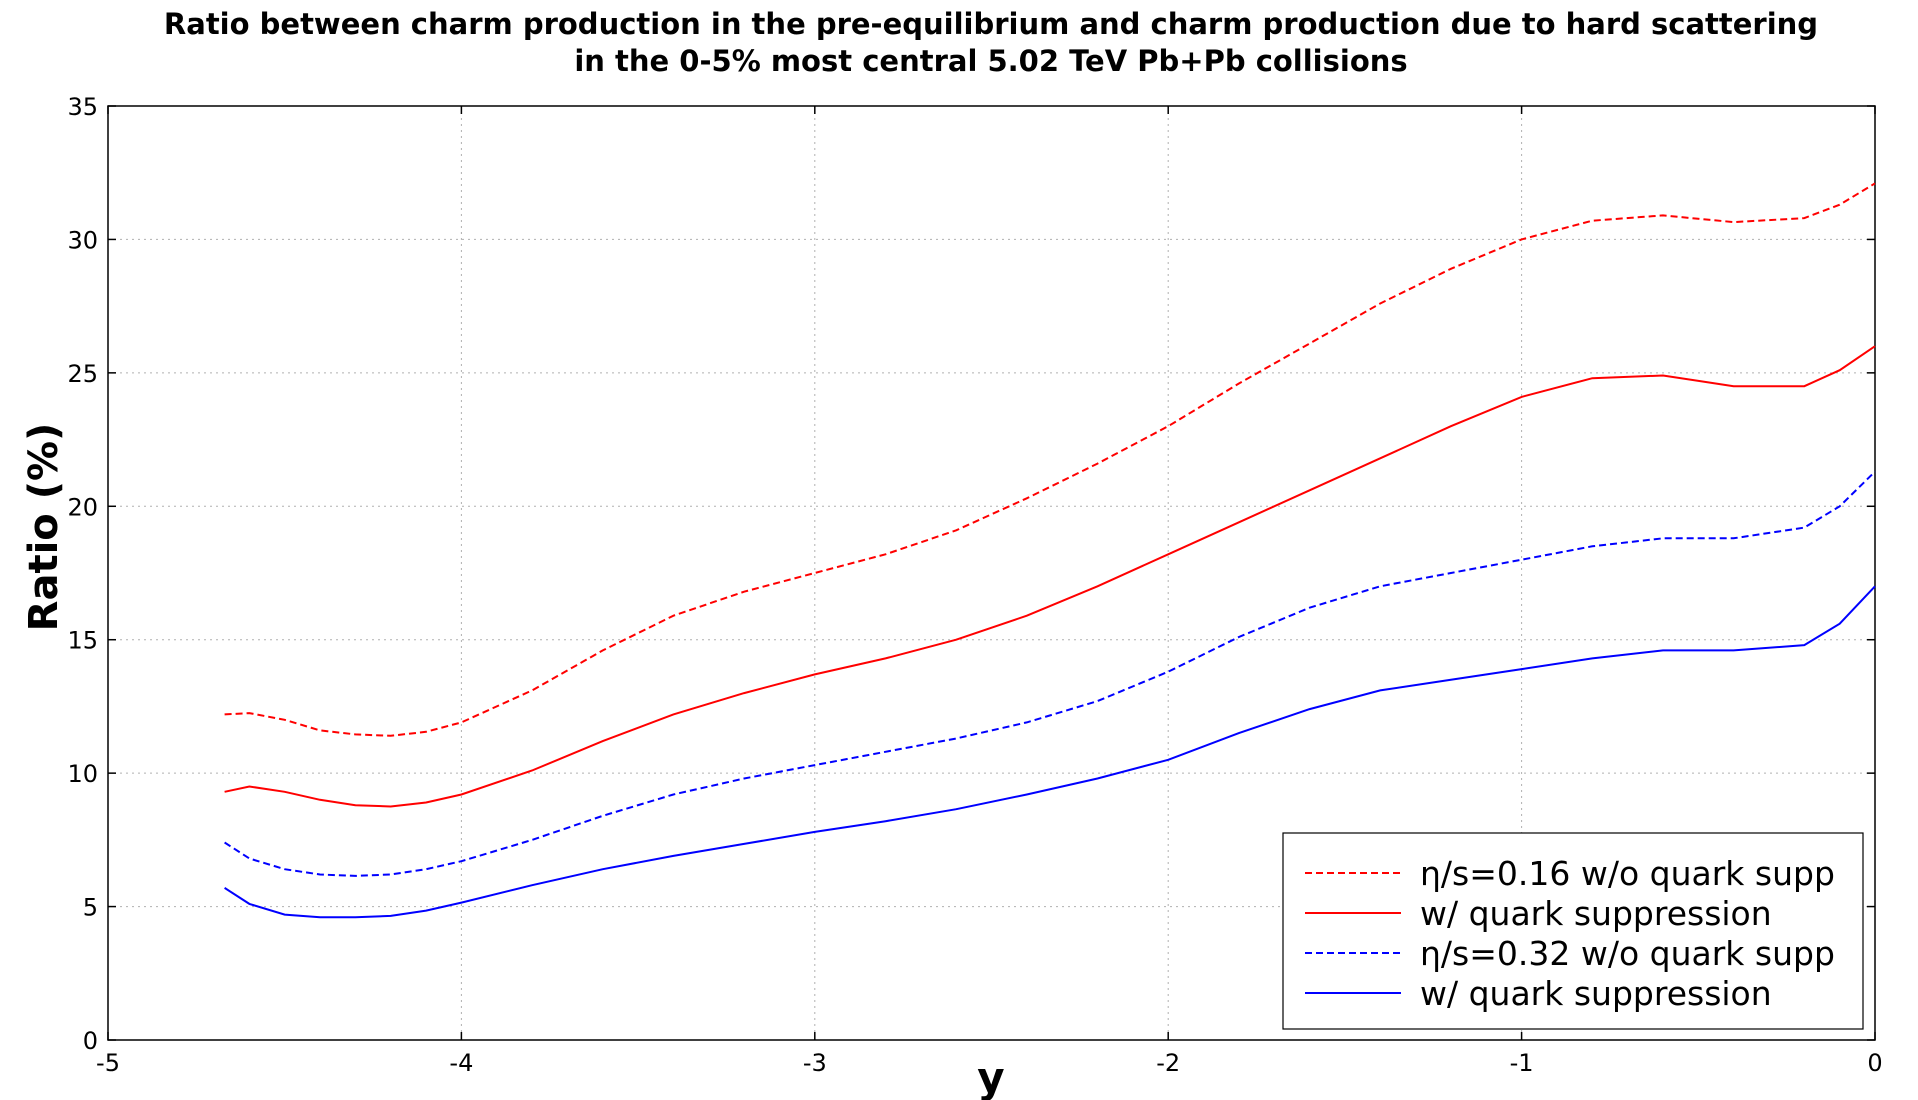 Image resolution: width=1918 pixels, height=1100 pixels. I want to click on legend-label: η/s=0.32 w/o quark supp, so click(1627, 953).